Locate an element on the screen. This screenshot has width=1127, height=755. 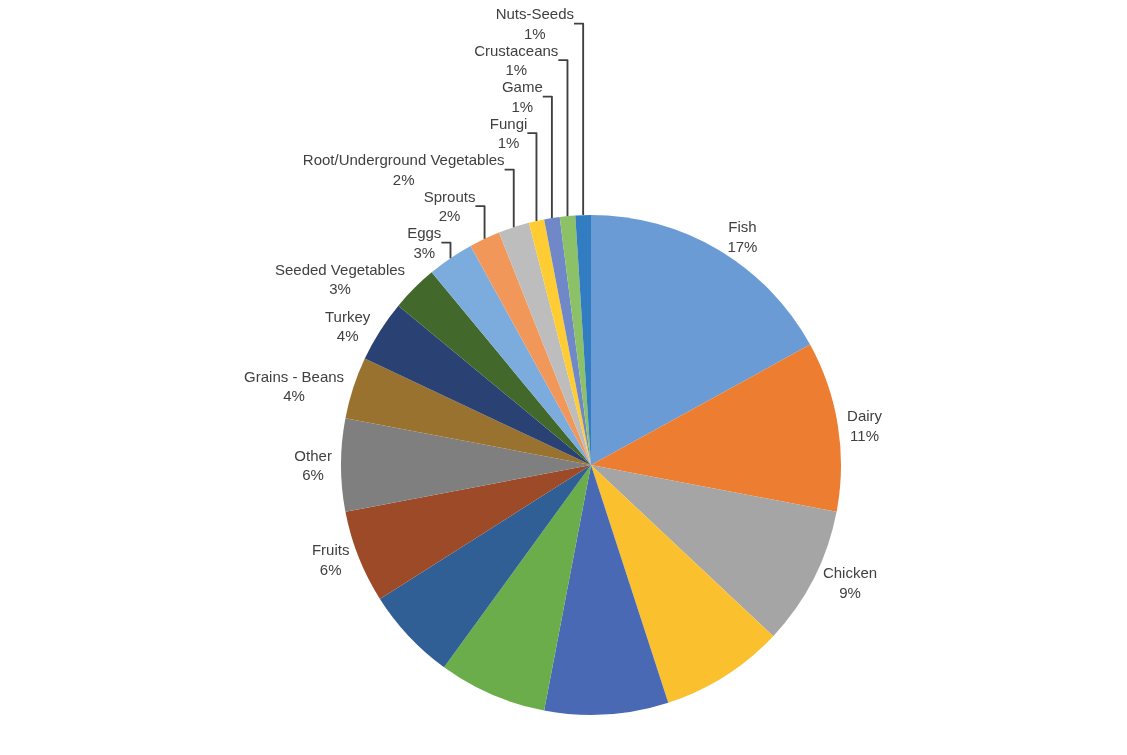
slice-label: Sprouts is located at coordinates (449, 196).